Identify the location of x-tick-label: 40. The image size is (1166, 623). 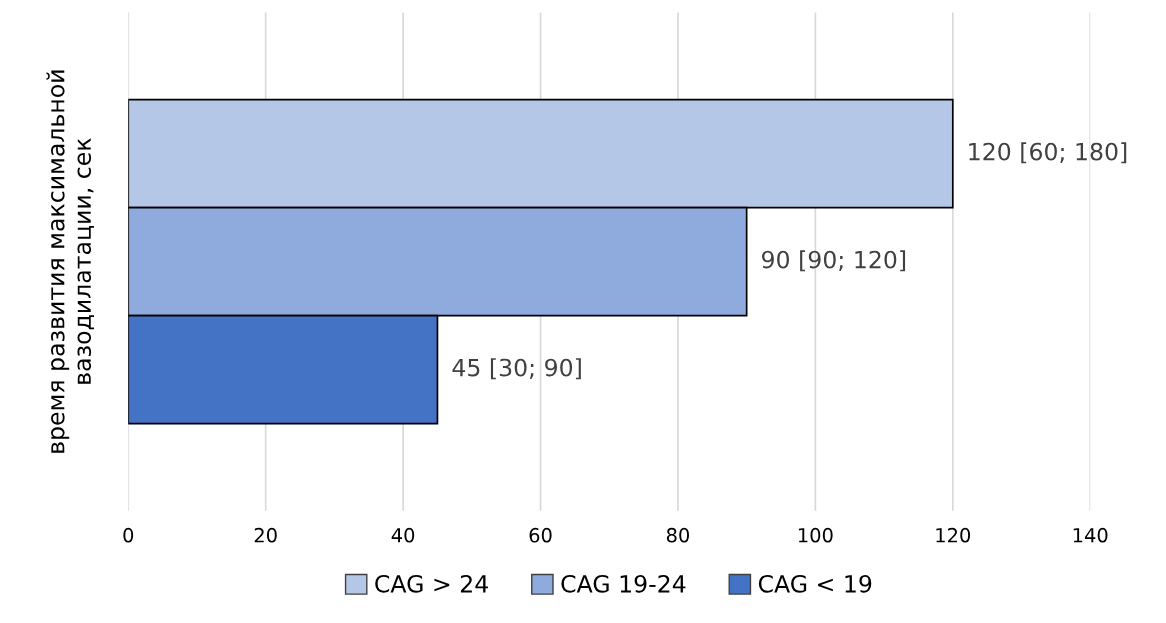
(403, 535).